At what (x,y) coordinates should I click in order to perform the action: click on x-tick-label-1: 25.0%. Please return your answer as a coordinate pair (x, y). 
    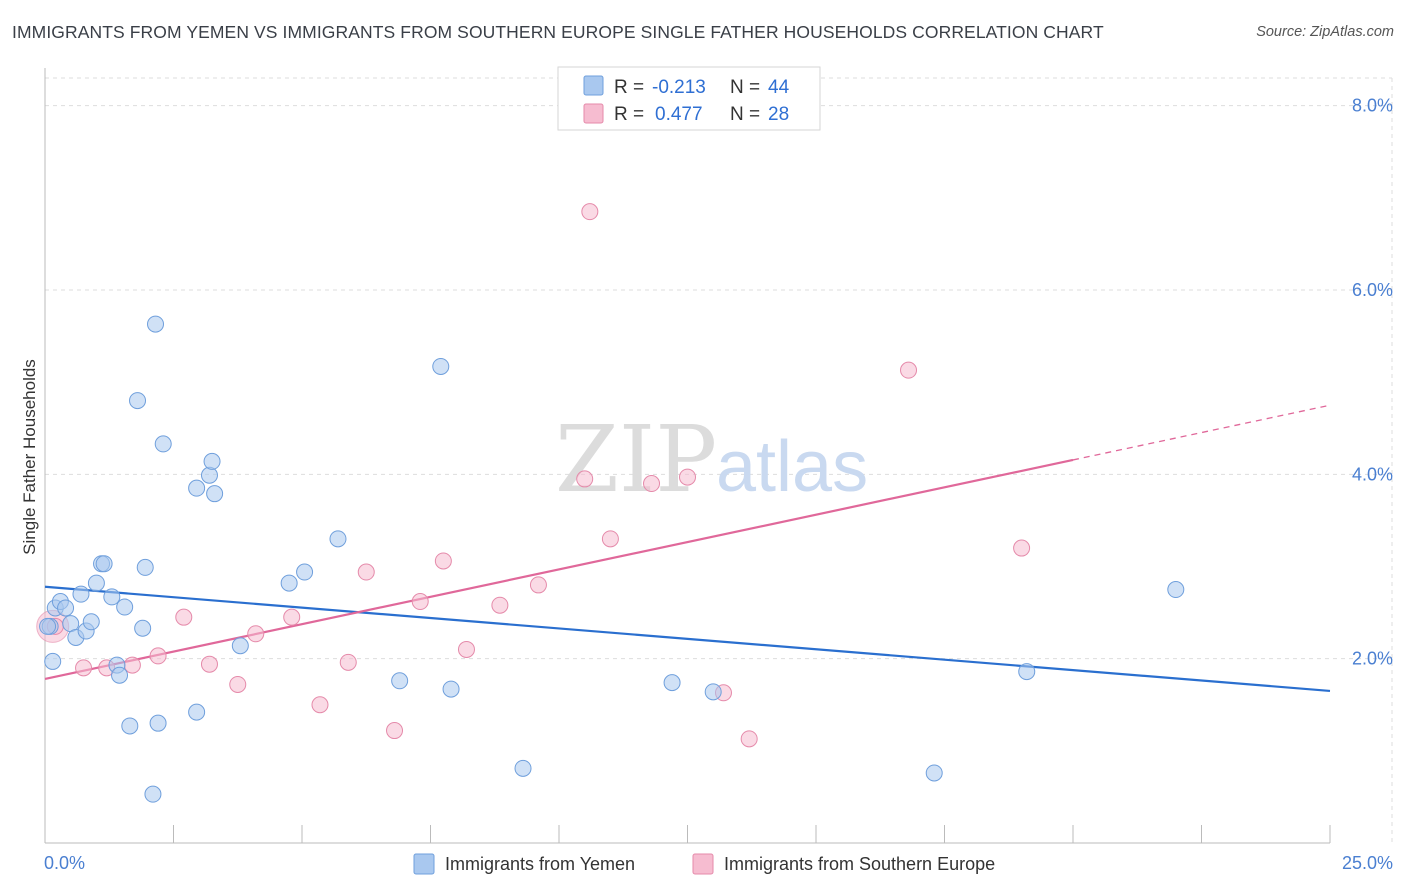
    Looking at the image, I should click on (1367, 863).